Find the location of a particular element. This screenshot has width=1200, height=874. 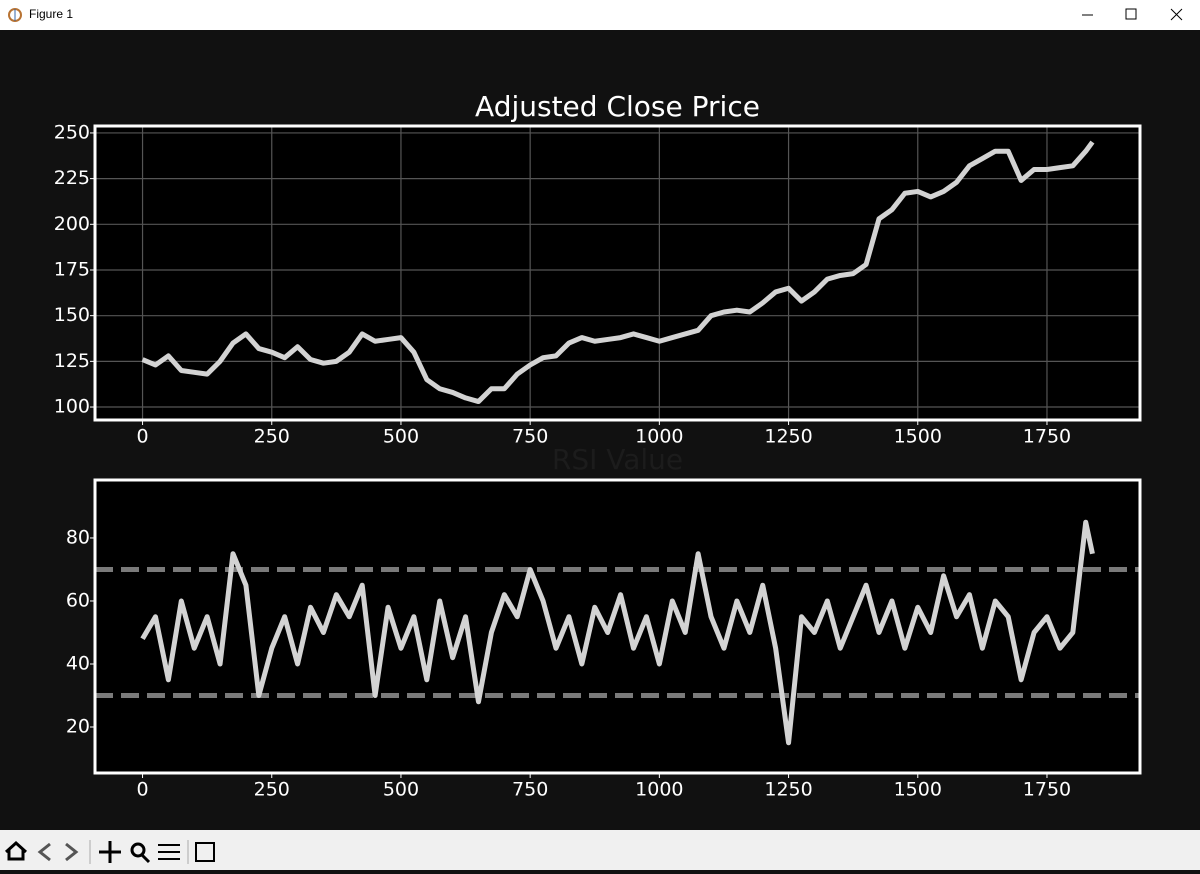

y-tick-label: 175 is located at coordinates (72, 269).